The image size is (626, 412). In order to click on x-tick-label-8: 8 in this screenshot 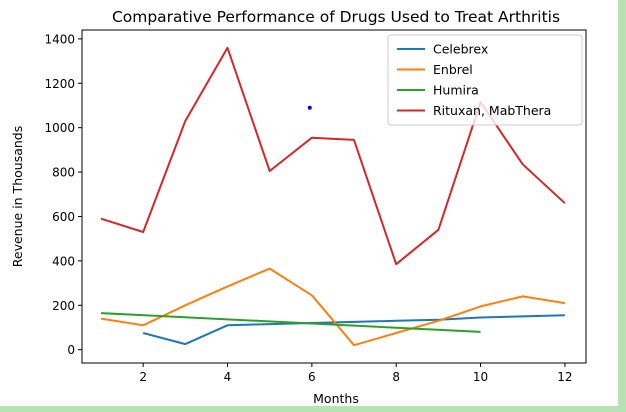, I will do `click(396, 377)`.